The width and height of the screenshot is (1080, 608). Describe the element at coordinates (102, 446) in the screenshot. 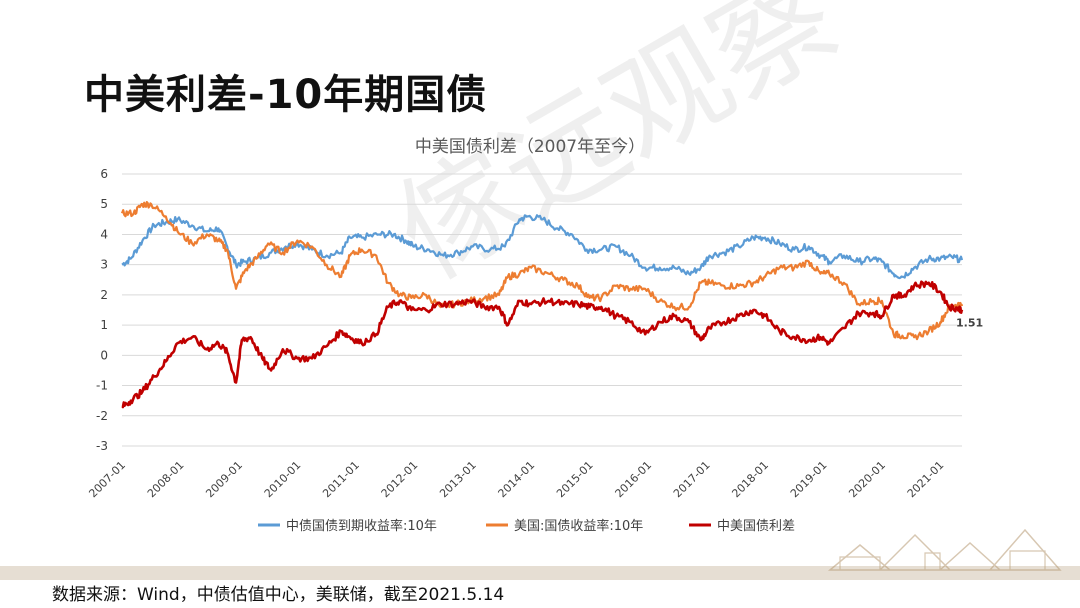

I see `y-tick-label: -3` at that location.